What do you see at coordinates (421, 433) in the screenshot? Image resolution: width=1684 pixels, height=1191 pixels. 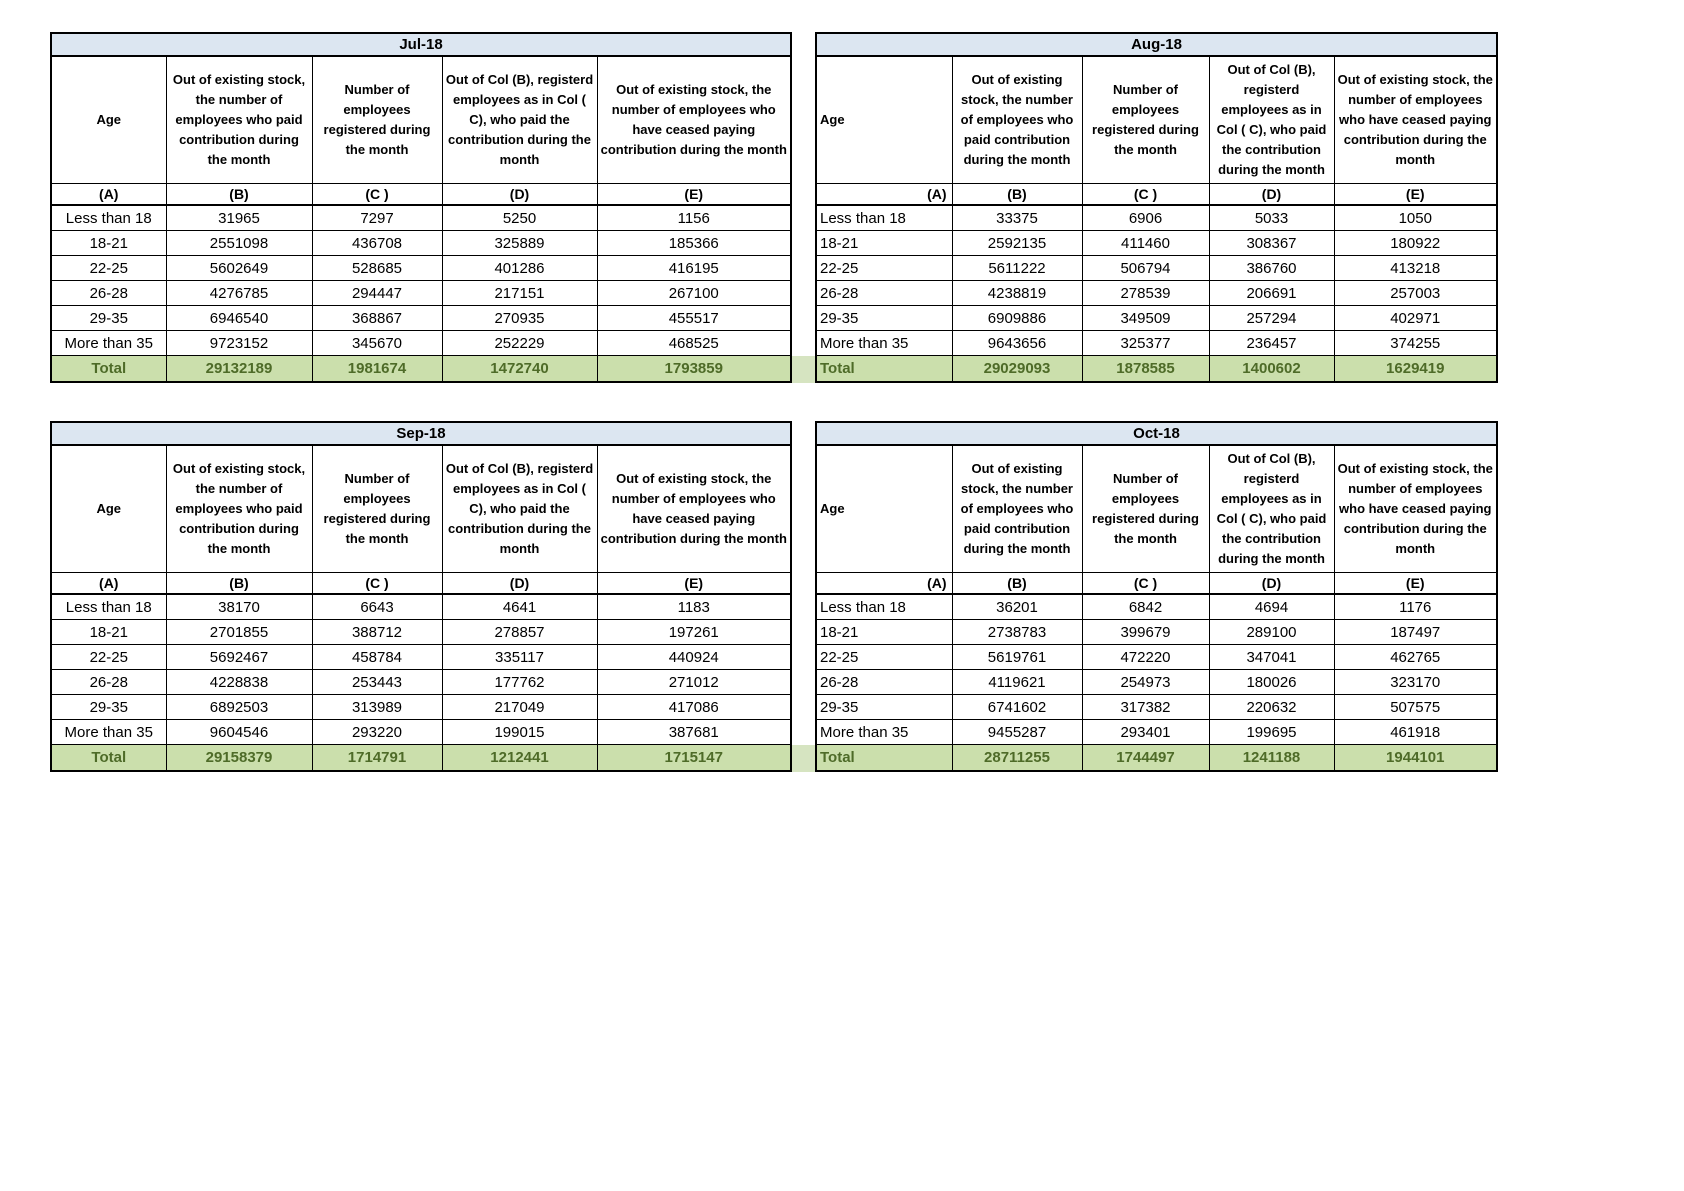 I see `month-title-cell: Sep-18` at bounding box center [421, 433].